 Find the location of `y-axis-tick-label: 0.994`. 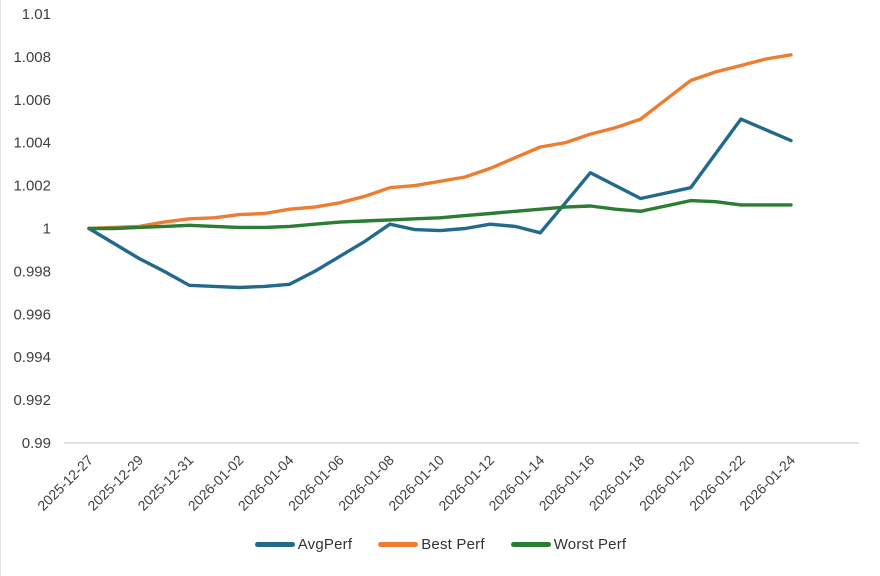

y-axis-tick-label: 0.994 is located at coordinates (32, 357).